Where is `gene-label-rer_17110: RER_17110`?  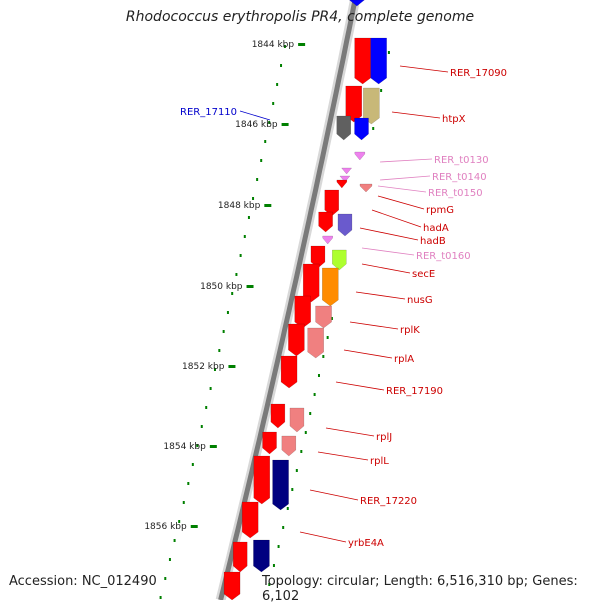
gene-label-rer_17110: RER_17110 is located at coordinates (208, 112).